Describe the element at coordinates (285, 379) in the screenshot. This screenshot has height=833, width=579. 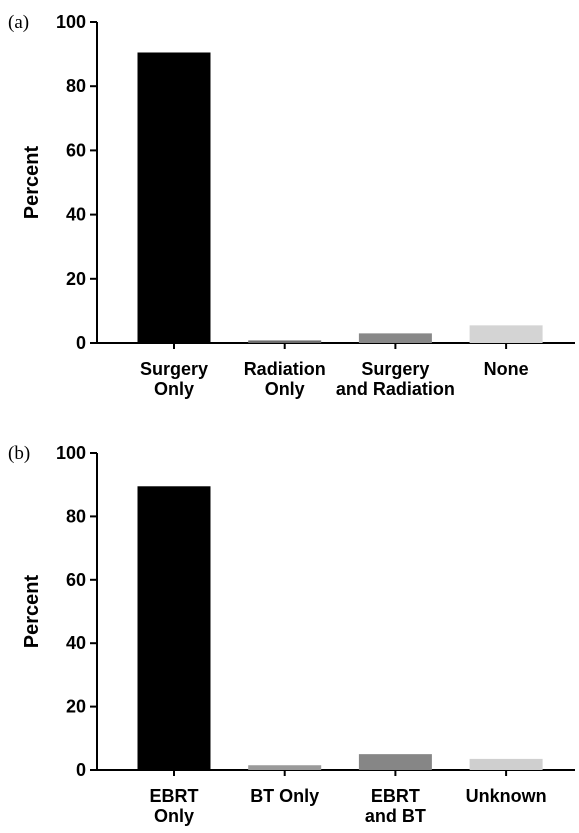
I see `x-tick-label: Radiation Only` at that location.